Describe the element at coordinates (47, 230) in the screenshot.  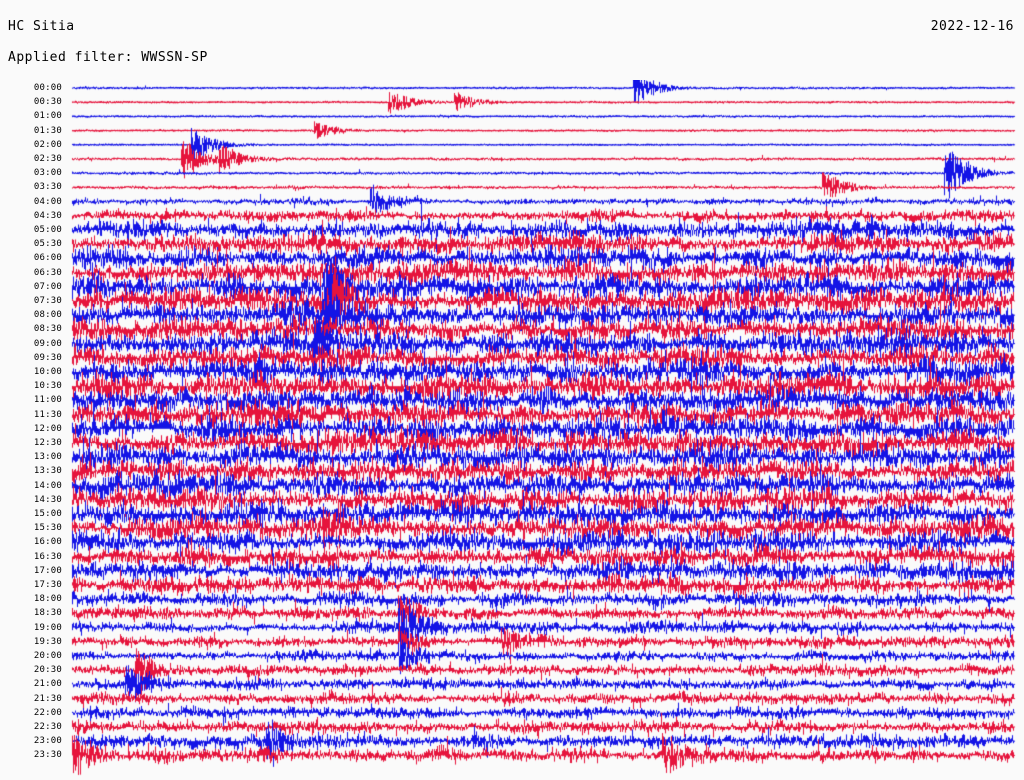
I see `time-label: 05:00` at that location.